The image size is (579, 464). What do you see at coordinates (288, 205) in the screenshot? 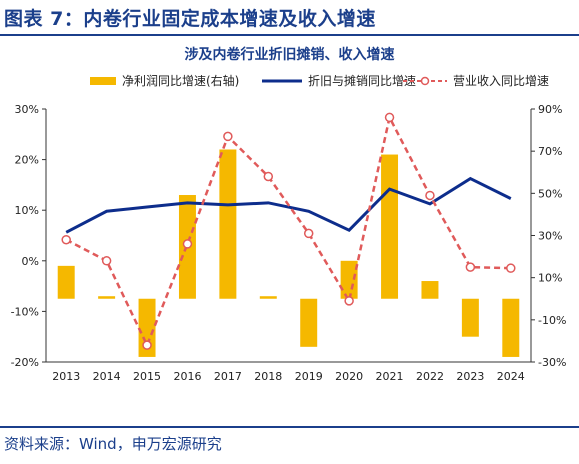
I see `line-depreciation` at bounding box center [288, 205].